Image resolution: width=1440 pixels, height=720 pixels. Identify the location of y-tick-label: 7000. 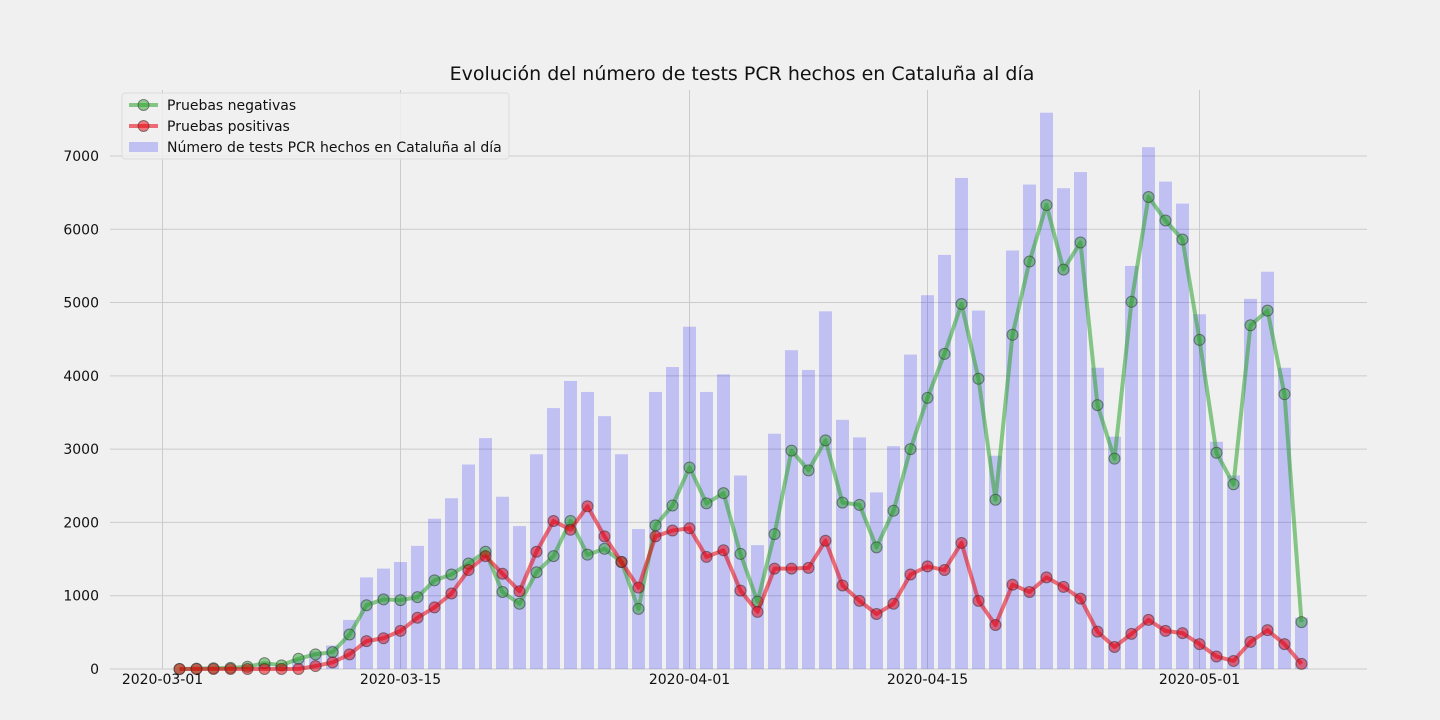
(81, 157).